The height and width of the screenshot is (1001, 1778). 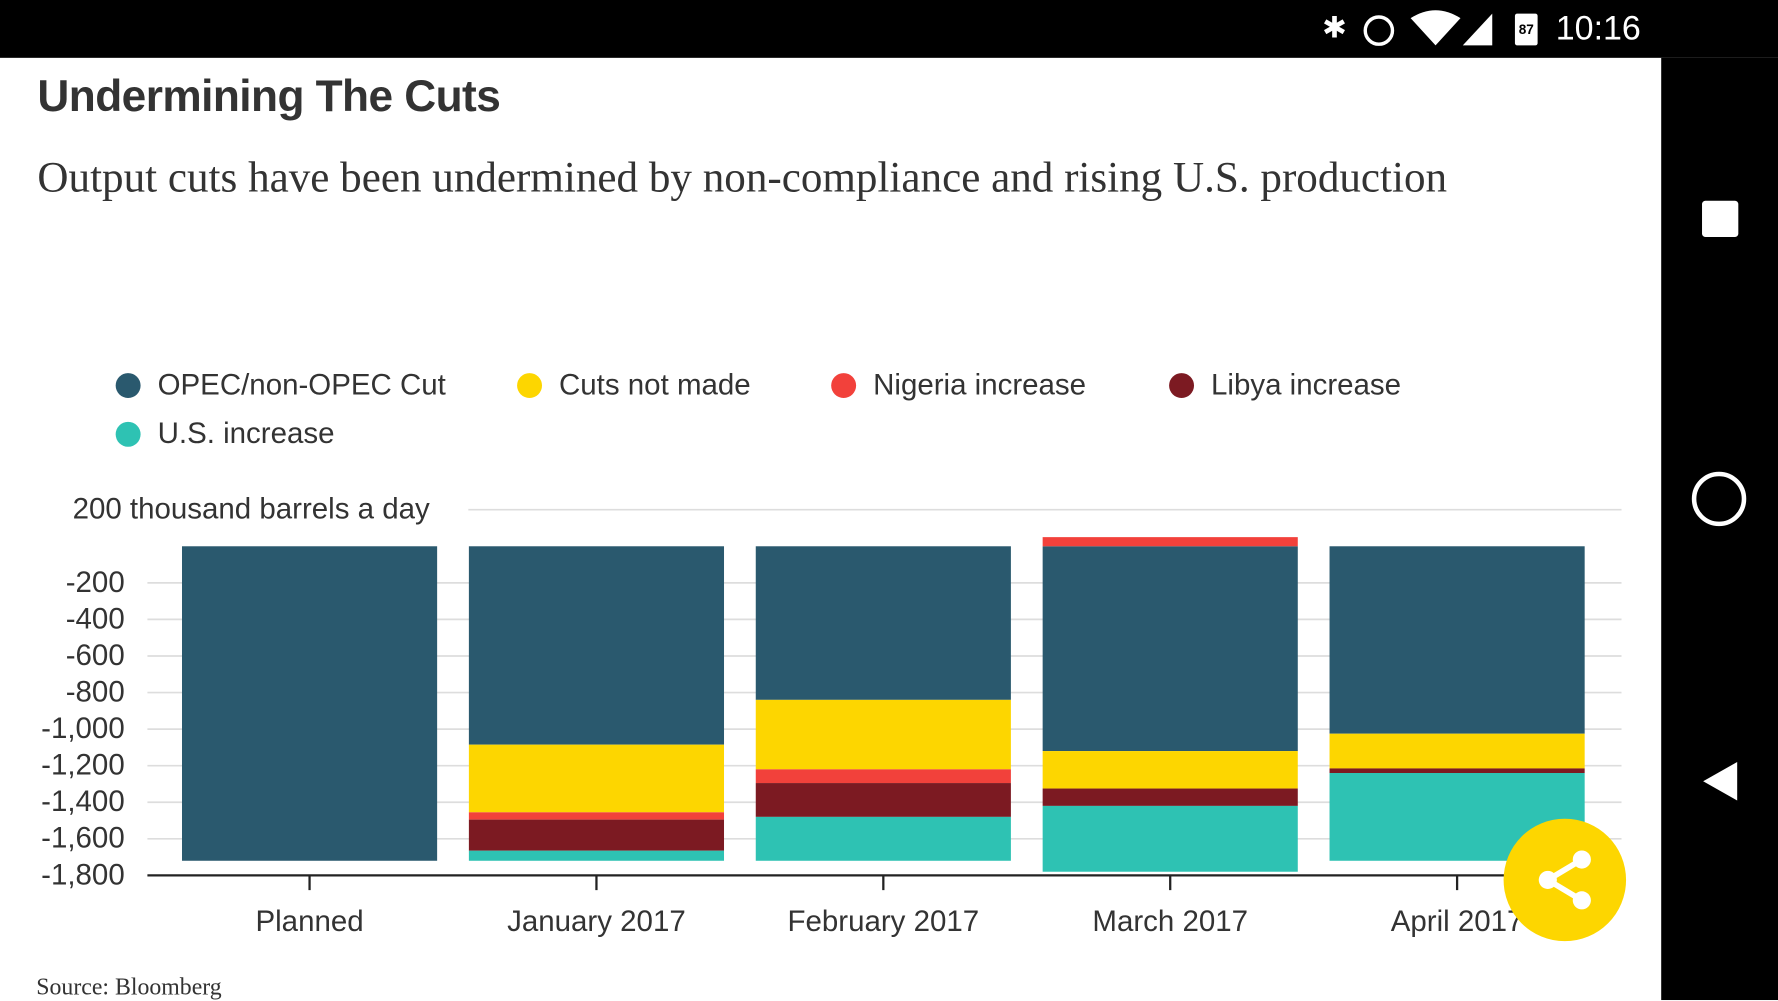 What do you see at coordinates (83, 874) in the screenshot?
I see `y-tick-label: -1,800` at bounding box center [83, 874].